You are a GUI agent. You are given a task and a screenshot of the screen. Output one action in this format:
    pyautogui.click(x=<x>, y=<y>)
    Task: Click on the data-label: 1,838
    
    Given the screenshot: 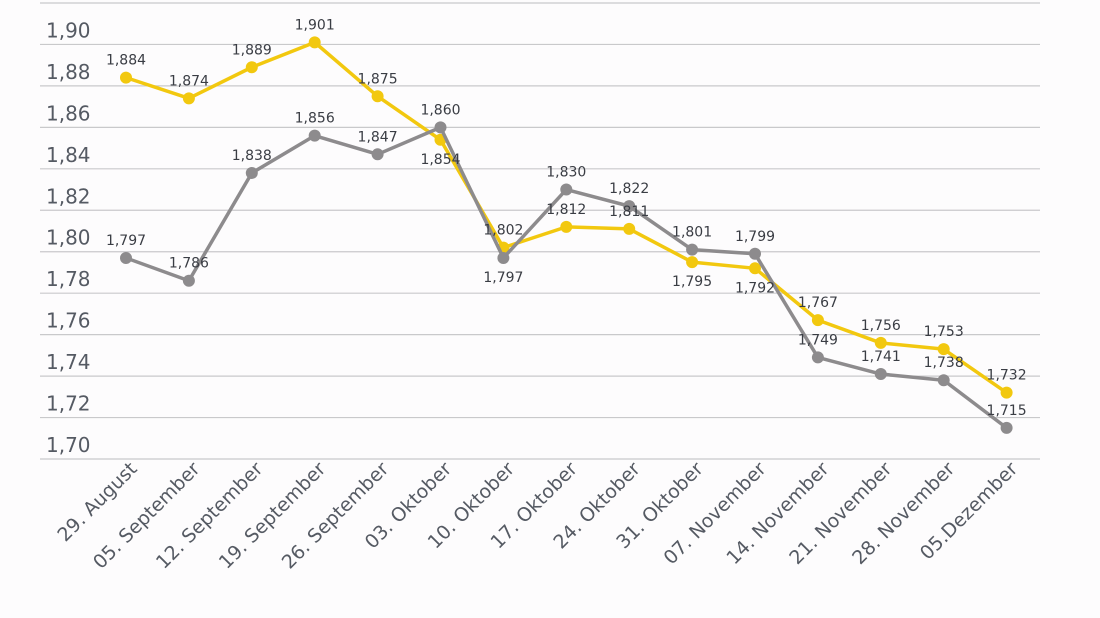 What is the action you would take?
    pyautogui.click(x=252, y=156)
    